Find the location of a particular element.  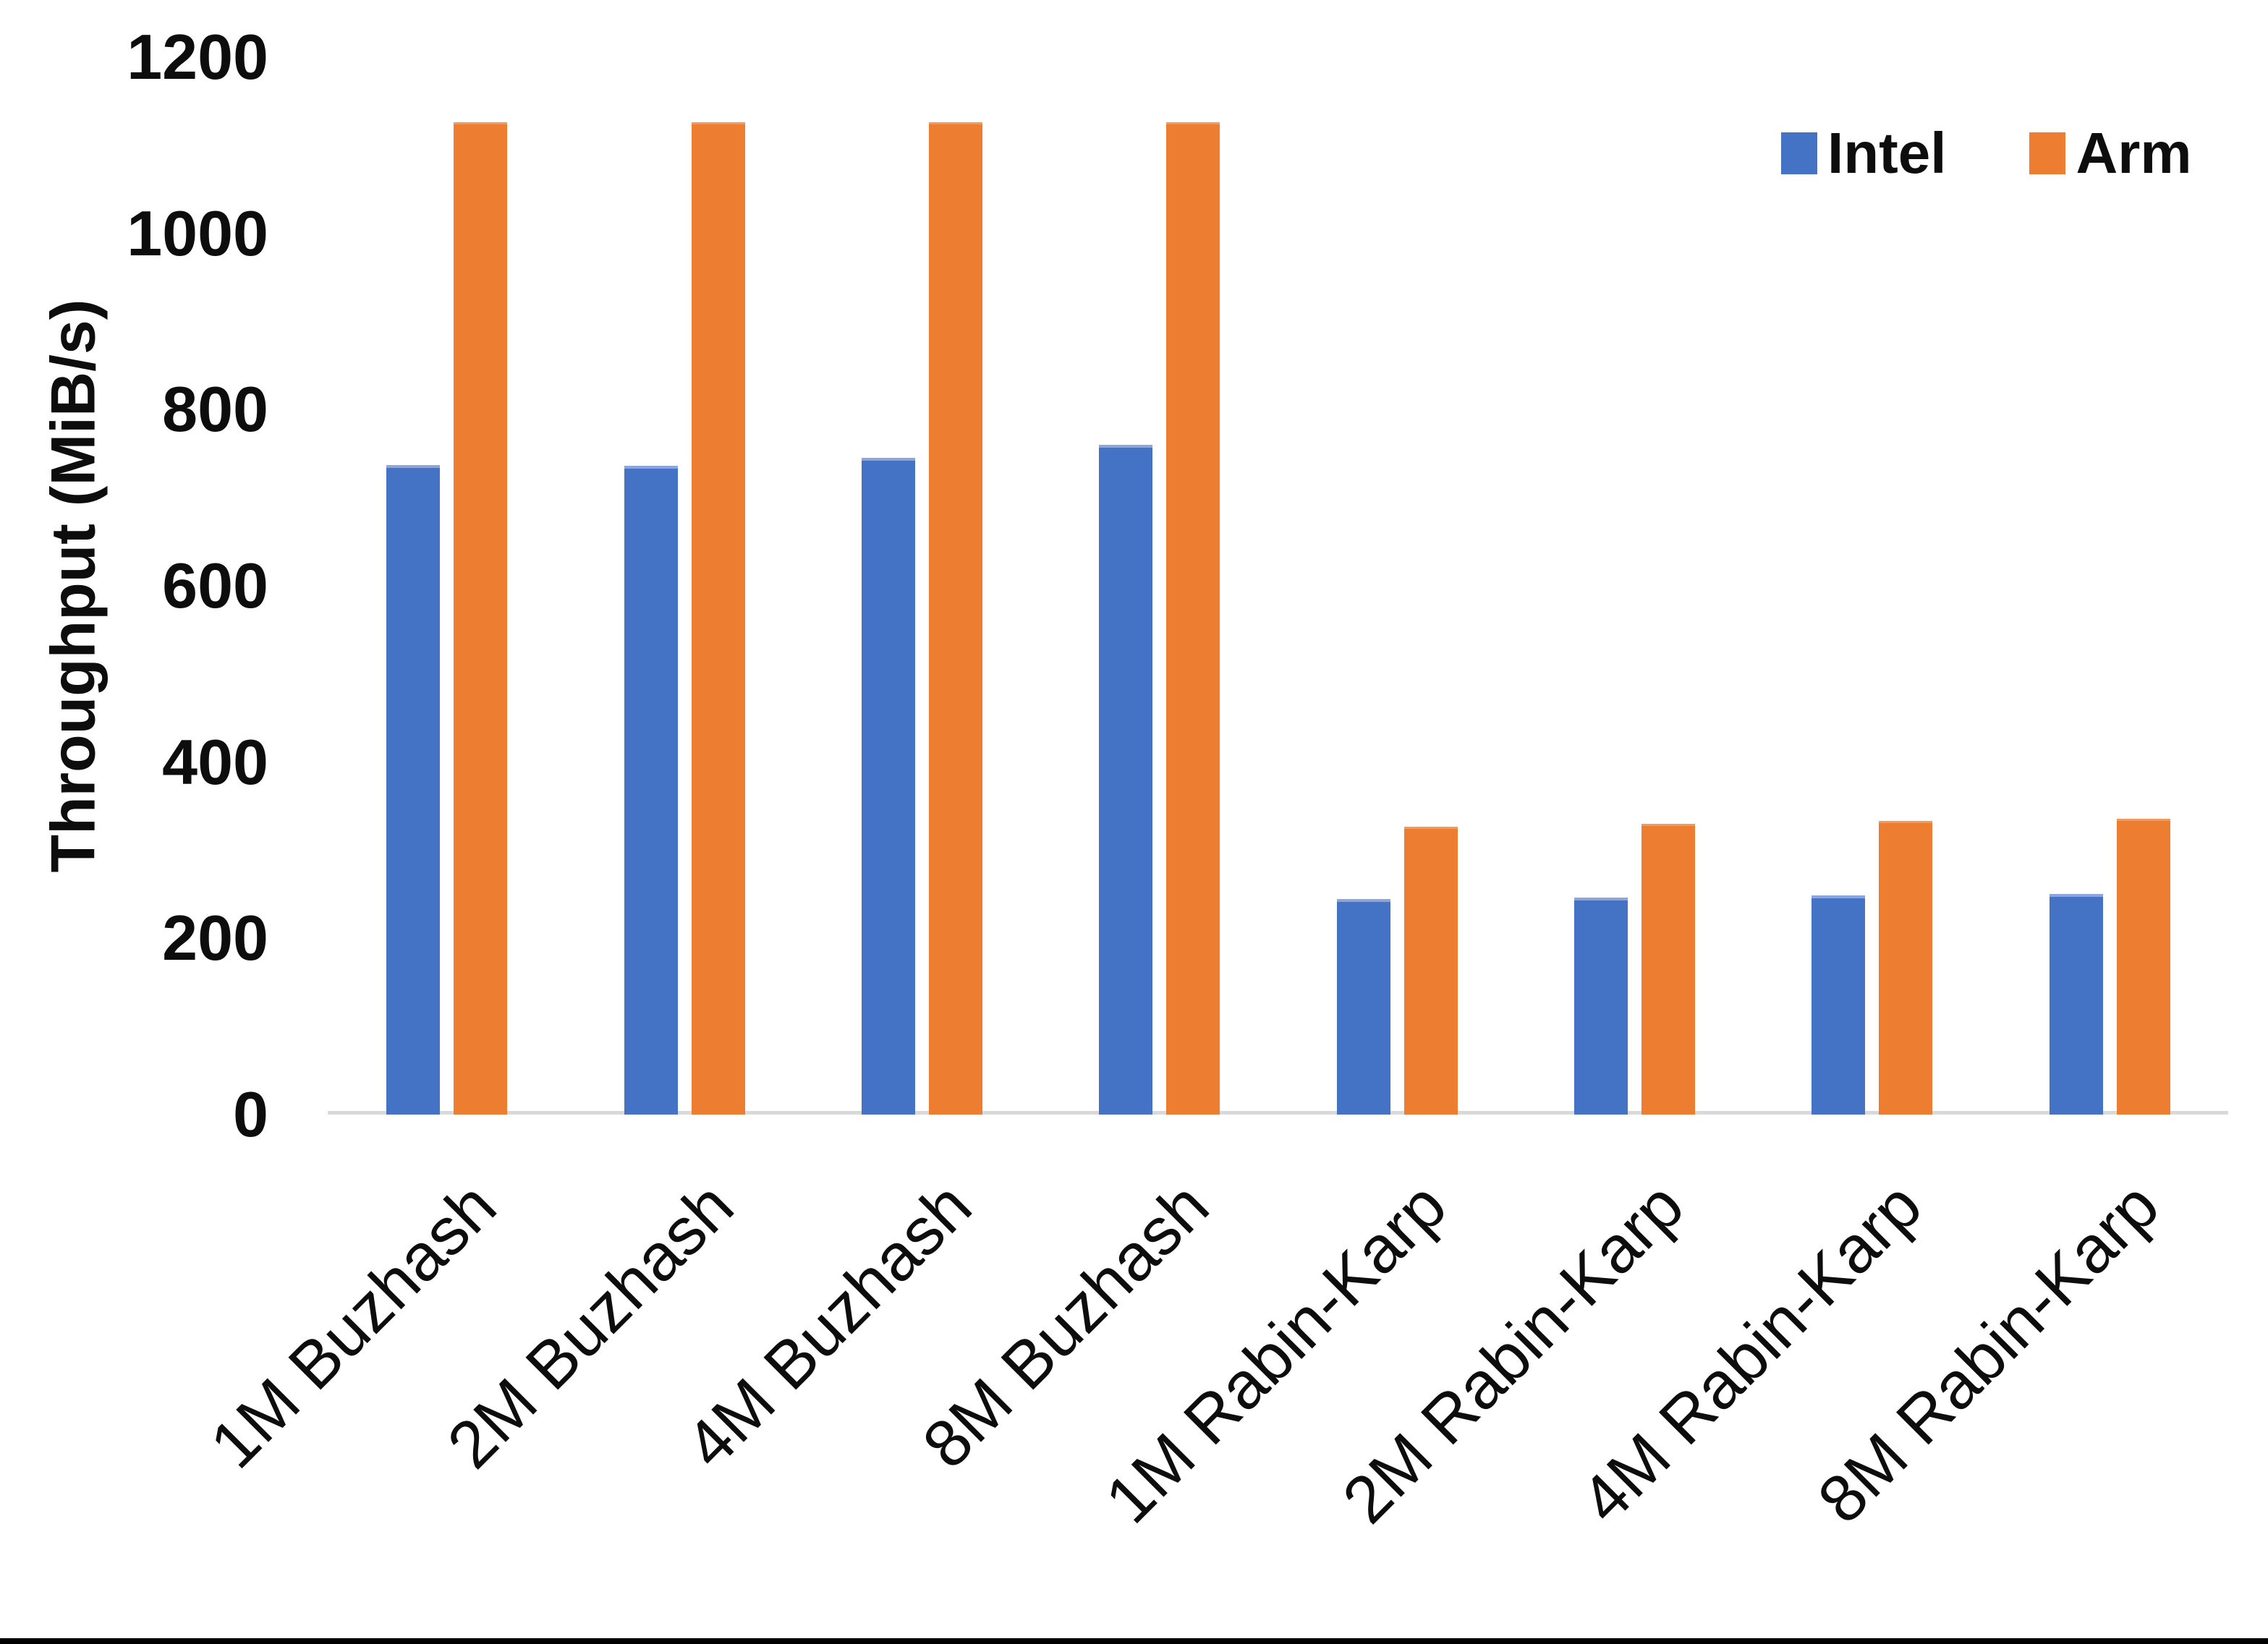

y-tick-800: 800 is located at coordinates (215, 409).